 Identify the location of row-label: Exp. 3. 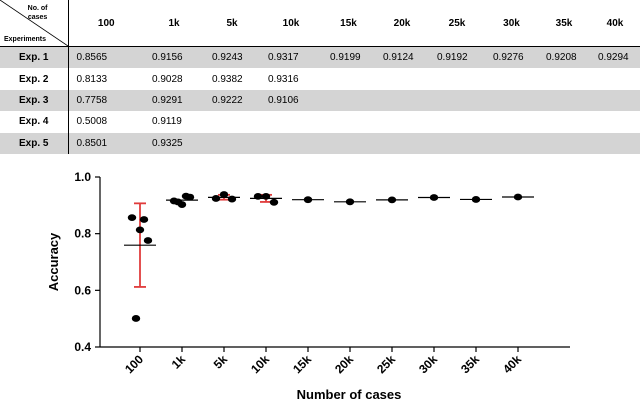
(34, 100).